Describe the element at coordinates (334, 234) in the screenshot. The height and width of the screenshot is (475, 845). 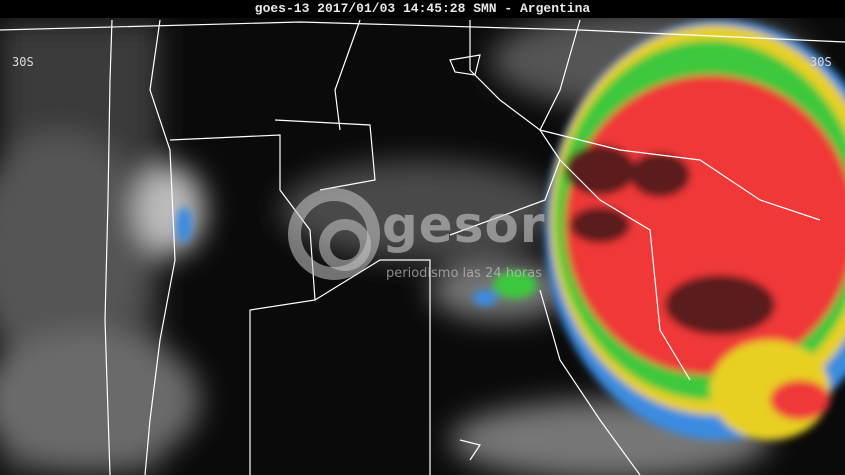
I see `watermark-at-logo` at that location.